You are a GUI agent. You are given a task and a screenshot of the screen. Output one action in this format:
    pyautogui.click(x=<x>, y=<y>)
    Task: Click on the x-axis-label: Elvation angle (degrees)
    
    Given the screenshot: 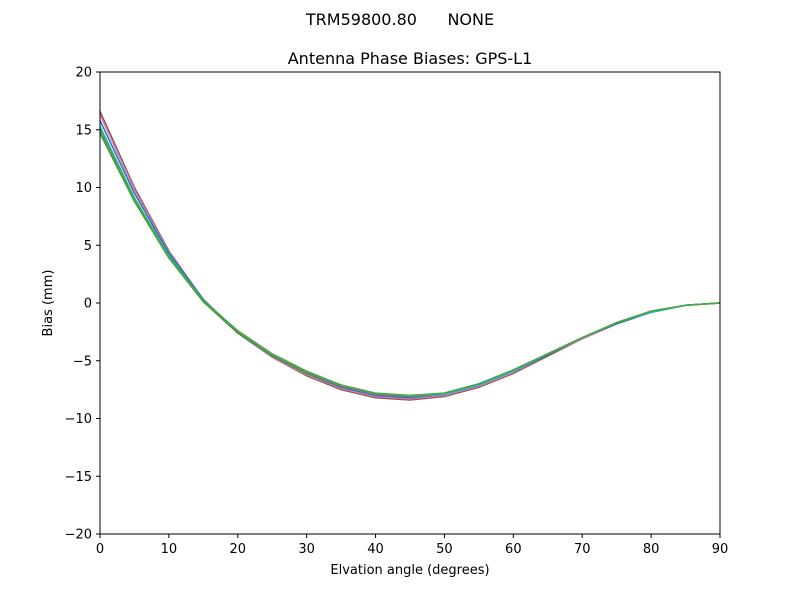 What is the action you would take?
    pyautogui.click(x=409, y=570)
    